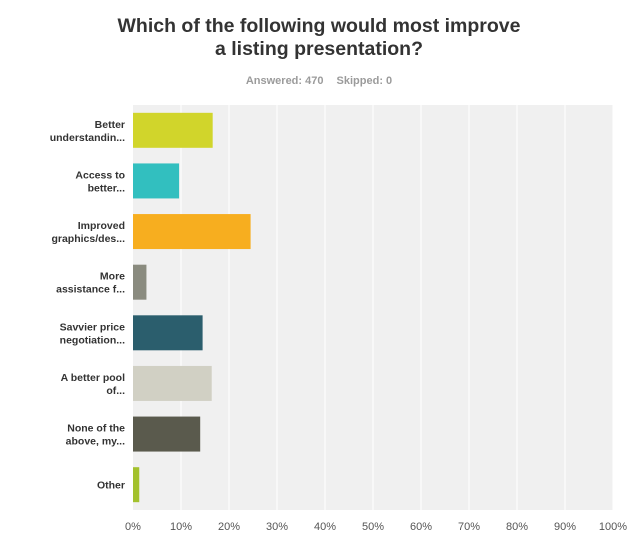 This screenshot has width=638, height=559. I want to click on bars, so click(192, 307).